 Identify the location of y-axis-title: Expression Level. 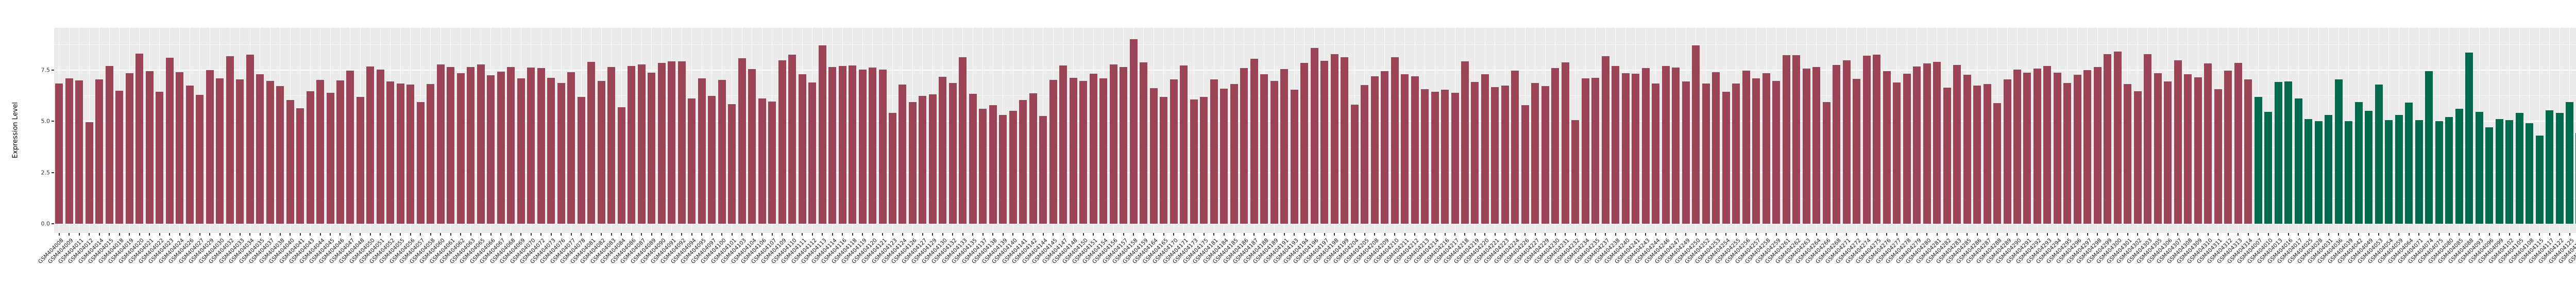
(15, 130).